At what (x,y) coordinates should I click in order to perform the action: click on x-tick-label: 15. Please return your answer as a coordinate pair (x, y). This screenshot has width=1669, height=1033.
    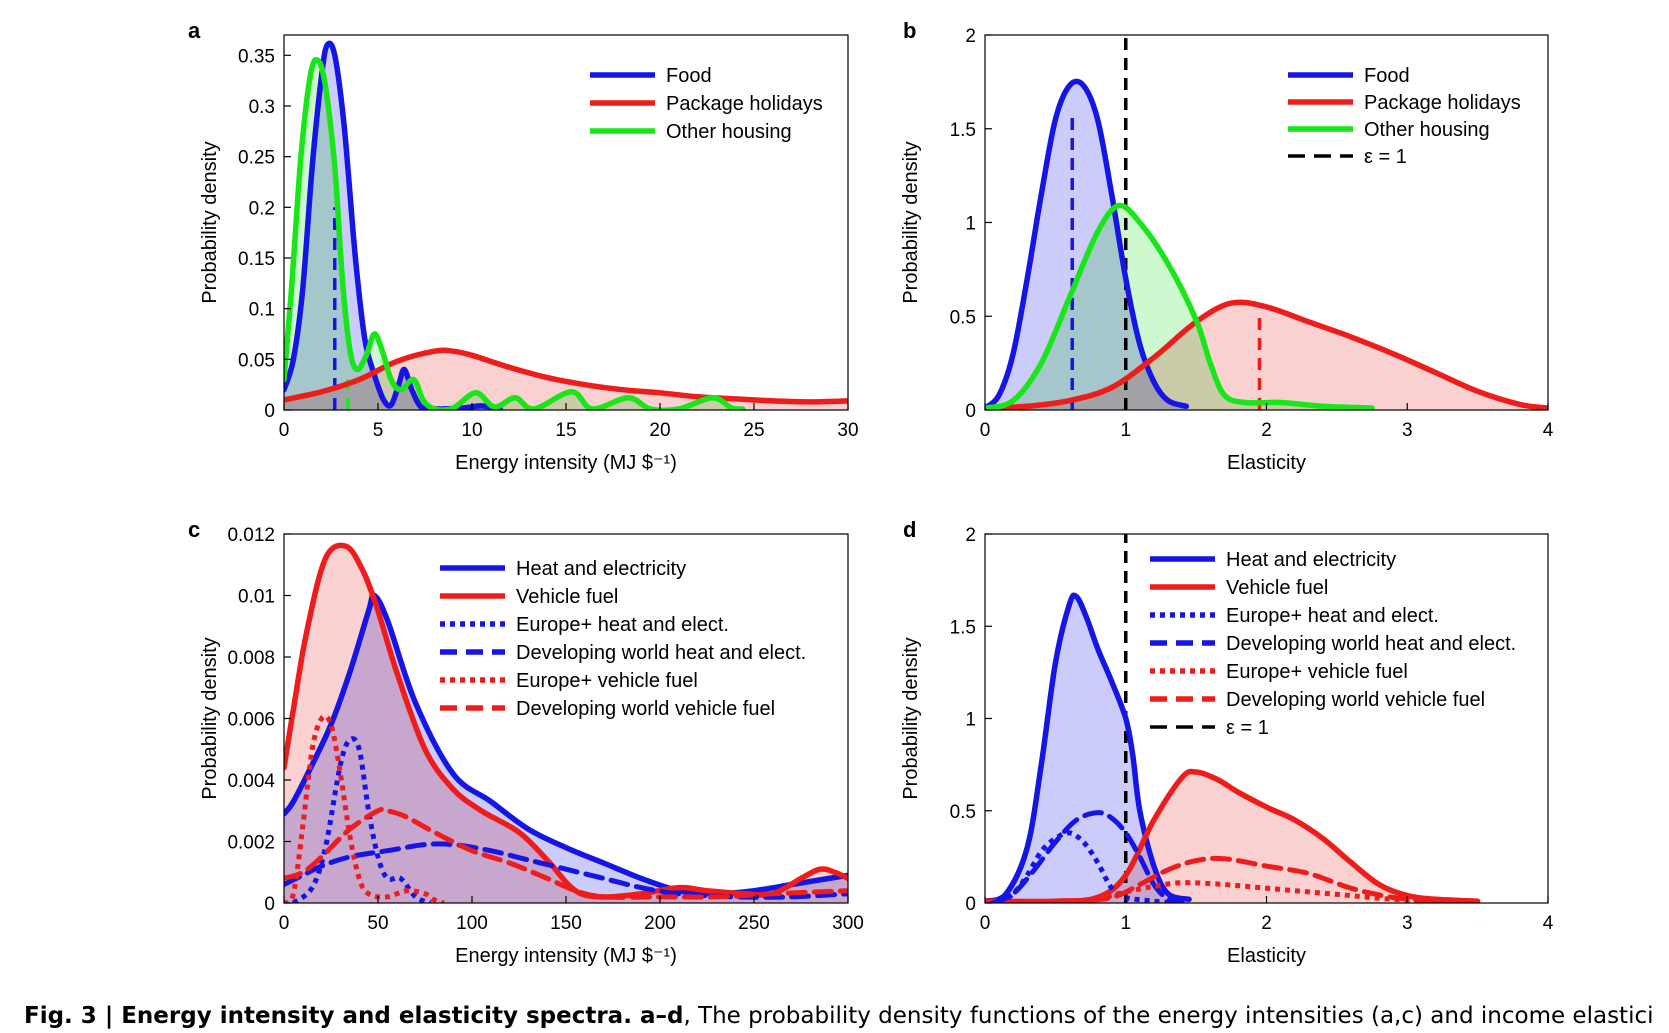
    Looking at the image, I should click on (565, 430).